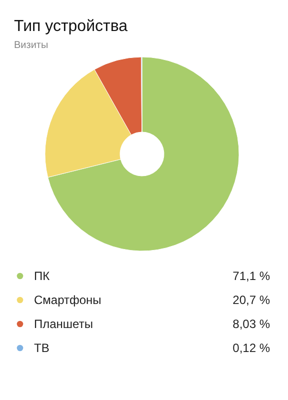  Describe the element at coordinates (251, 300) in the screenshot. I see `data-label: 20,7 %` at that location.